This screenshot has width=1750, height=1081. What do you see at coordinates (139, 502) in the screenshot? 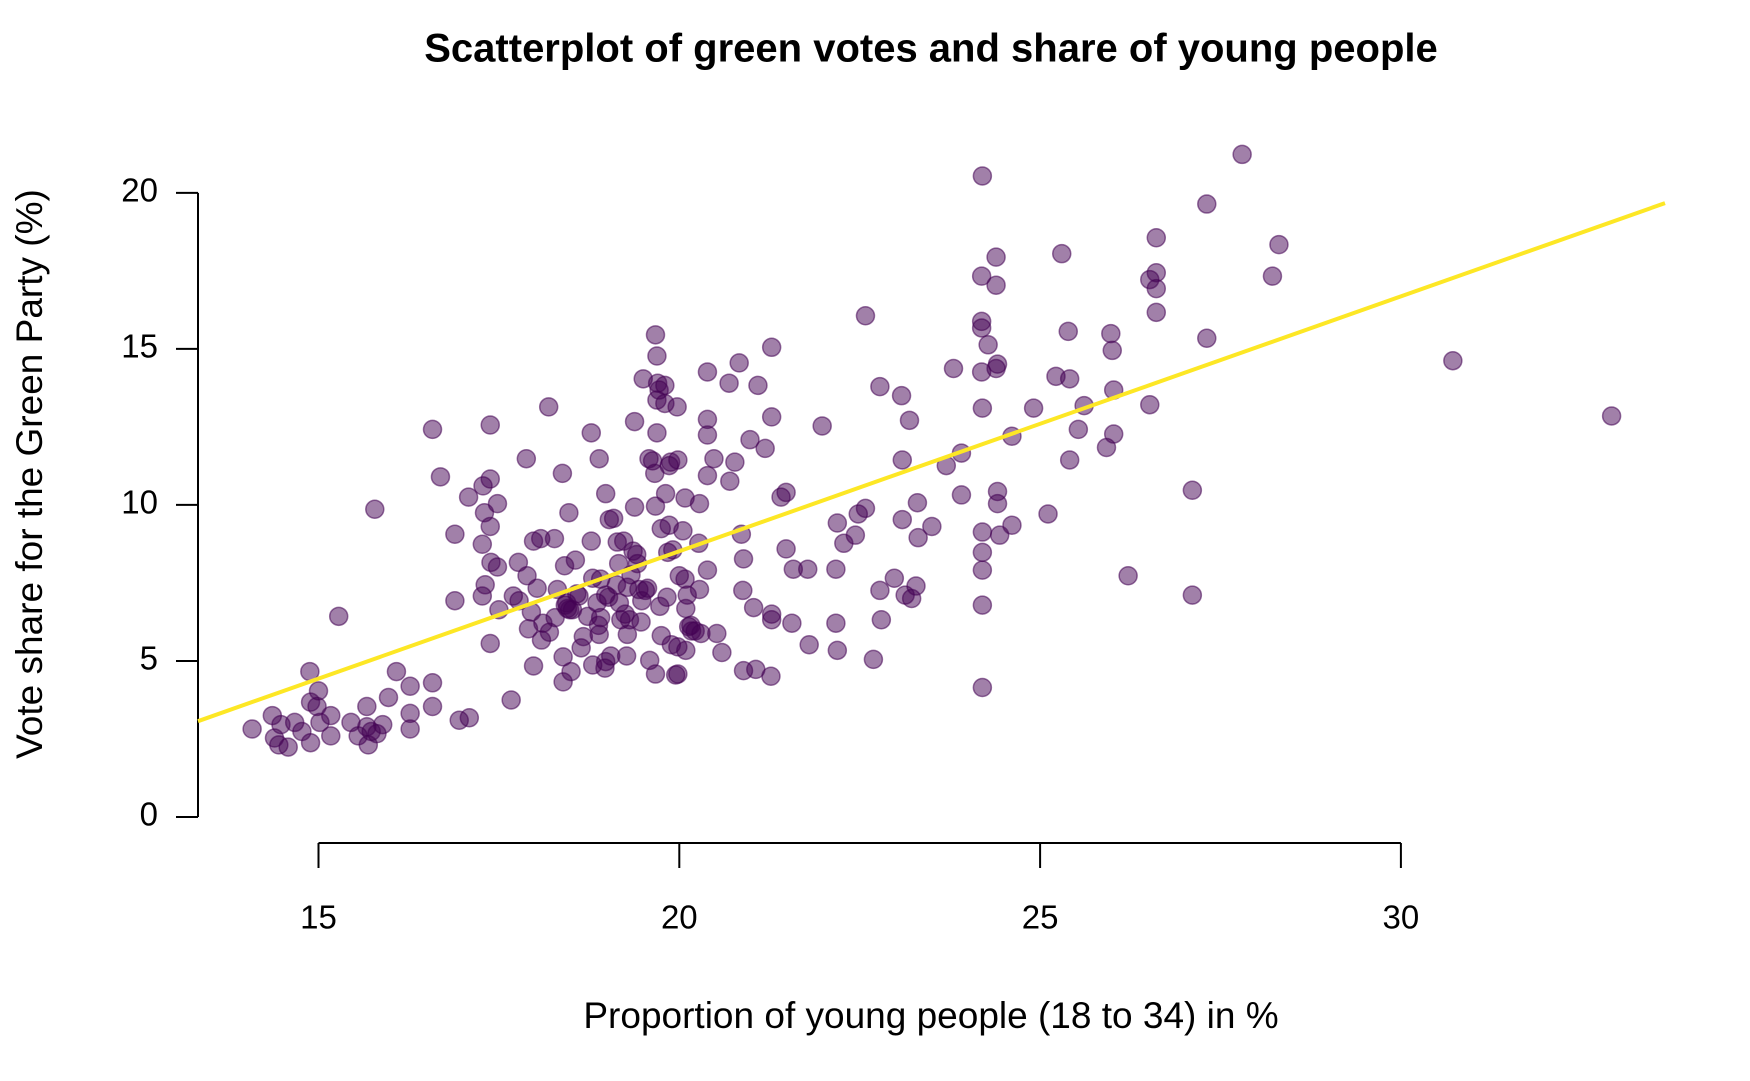
I see `y-tick-label: 10` at bounding box center [139, 502].